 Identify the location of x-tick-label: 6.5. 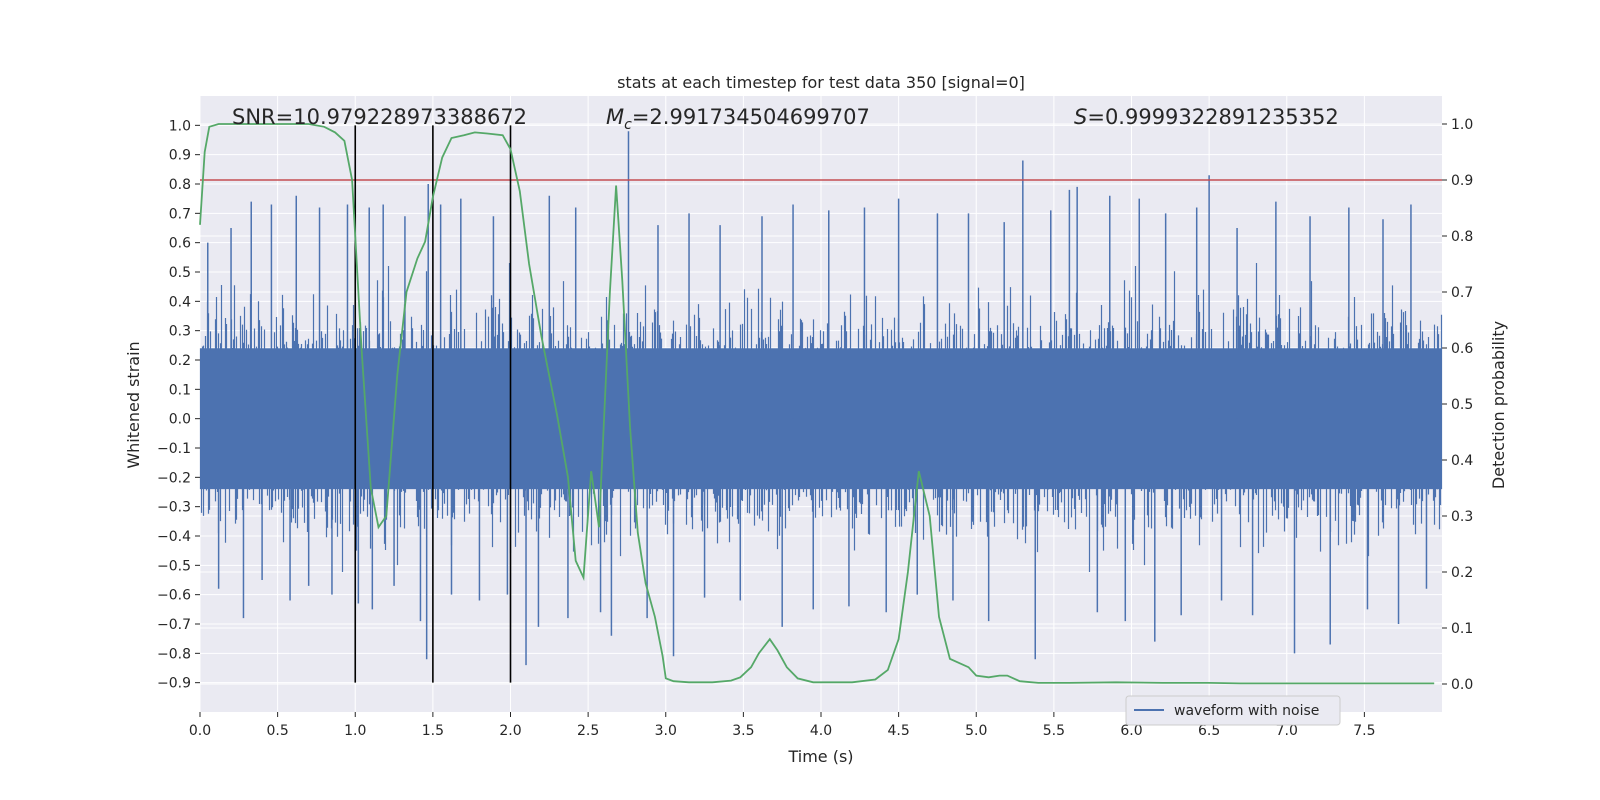
(1209, 731).